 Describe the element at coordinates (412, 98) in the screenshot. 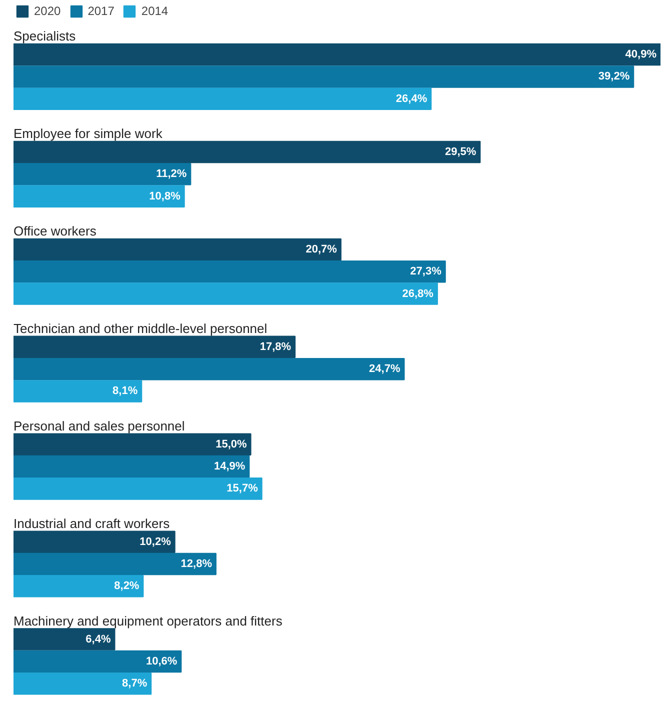

I see `data-label: 26,4%` at that location.